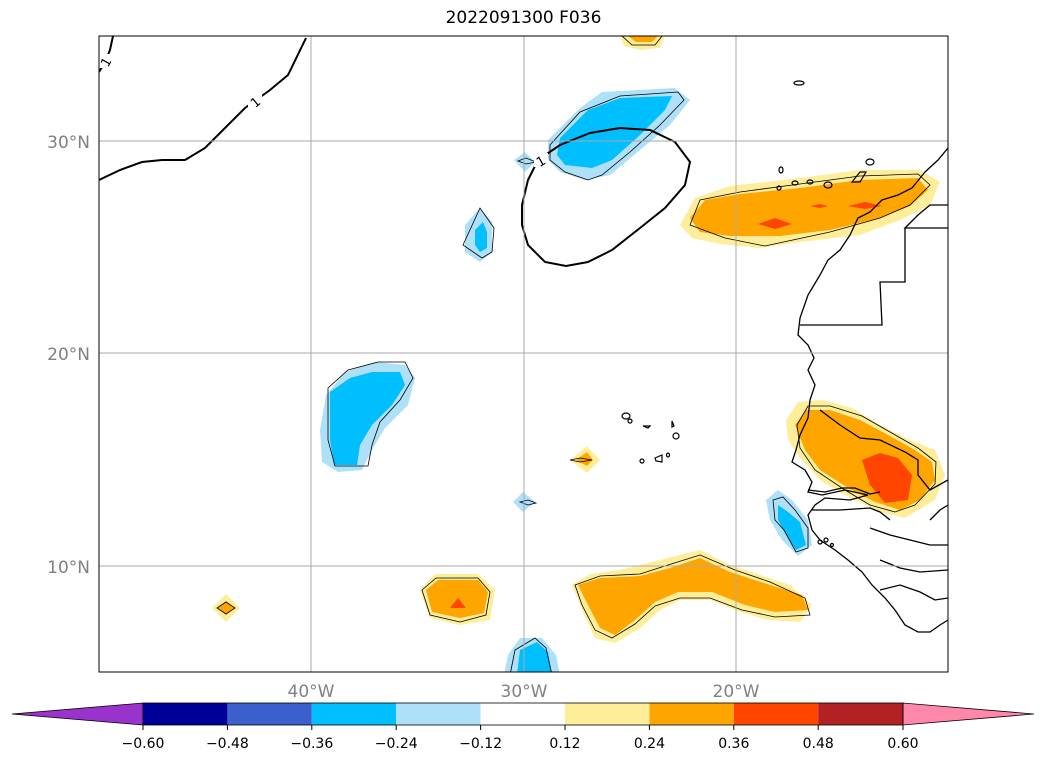 Image resolution: width=1047 pixels, height=765 pixels. Describe the element at coordinates (480, 744) in the screenshot. I see `colorbar-tick-label: −0.12` at that location.